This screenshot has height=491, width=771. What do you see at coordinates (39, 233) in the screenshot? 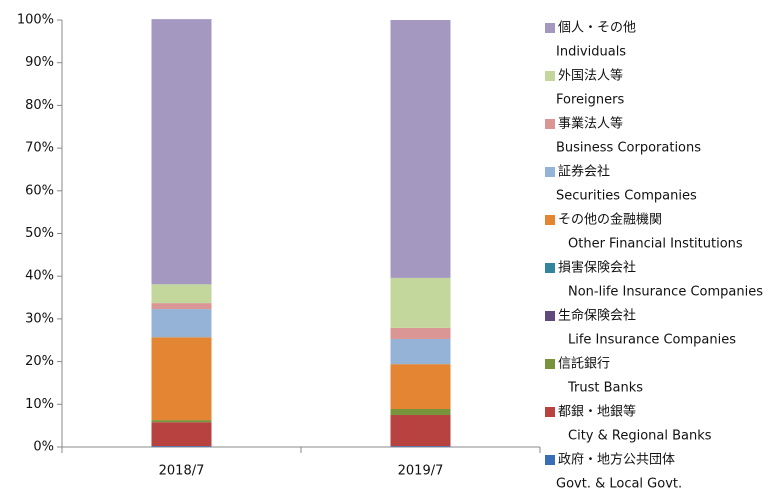
I see `y-tick-label: 50%` at bounding box center [39, 233].